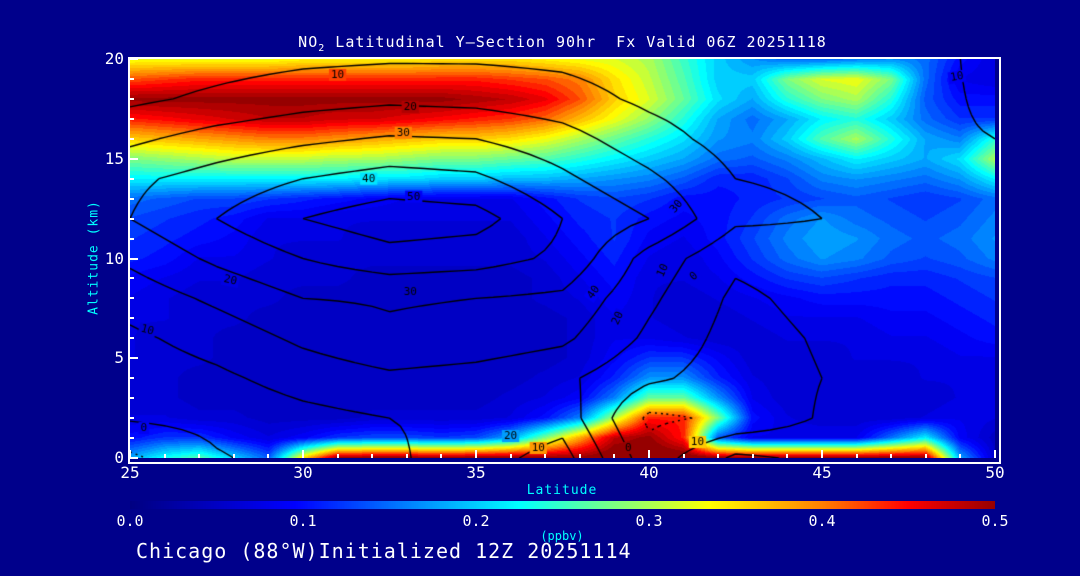 The height and width of the screenshot is (576, 1080). What do you see at coordinates (822, 521) in the screenshot?
I see `colorbar-tick-label: 0.4` at bounding box center [822, 521].